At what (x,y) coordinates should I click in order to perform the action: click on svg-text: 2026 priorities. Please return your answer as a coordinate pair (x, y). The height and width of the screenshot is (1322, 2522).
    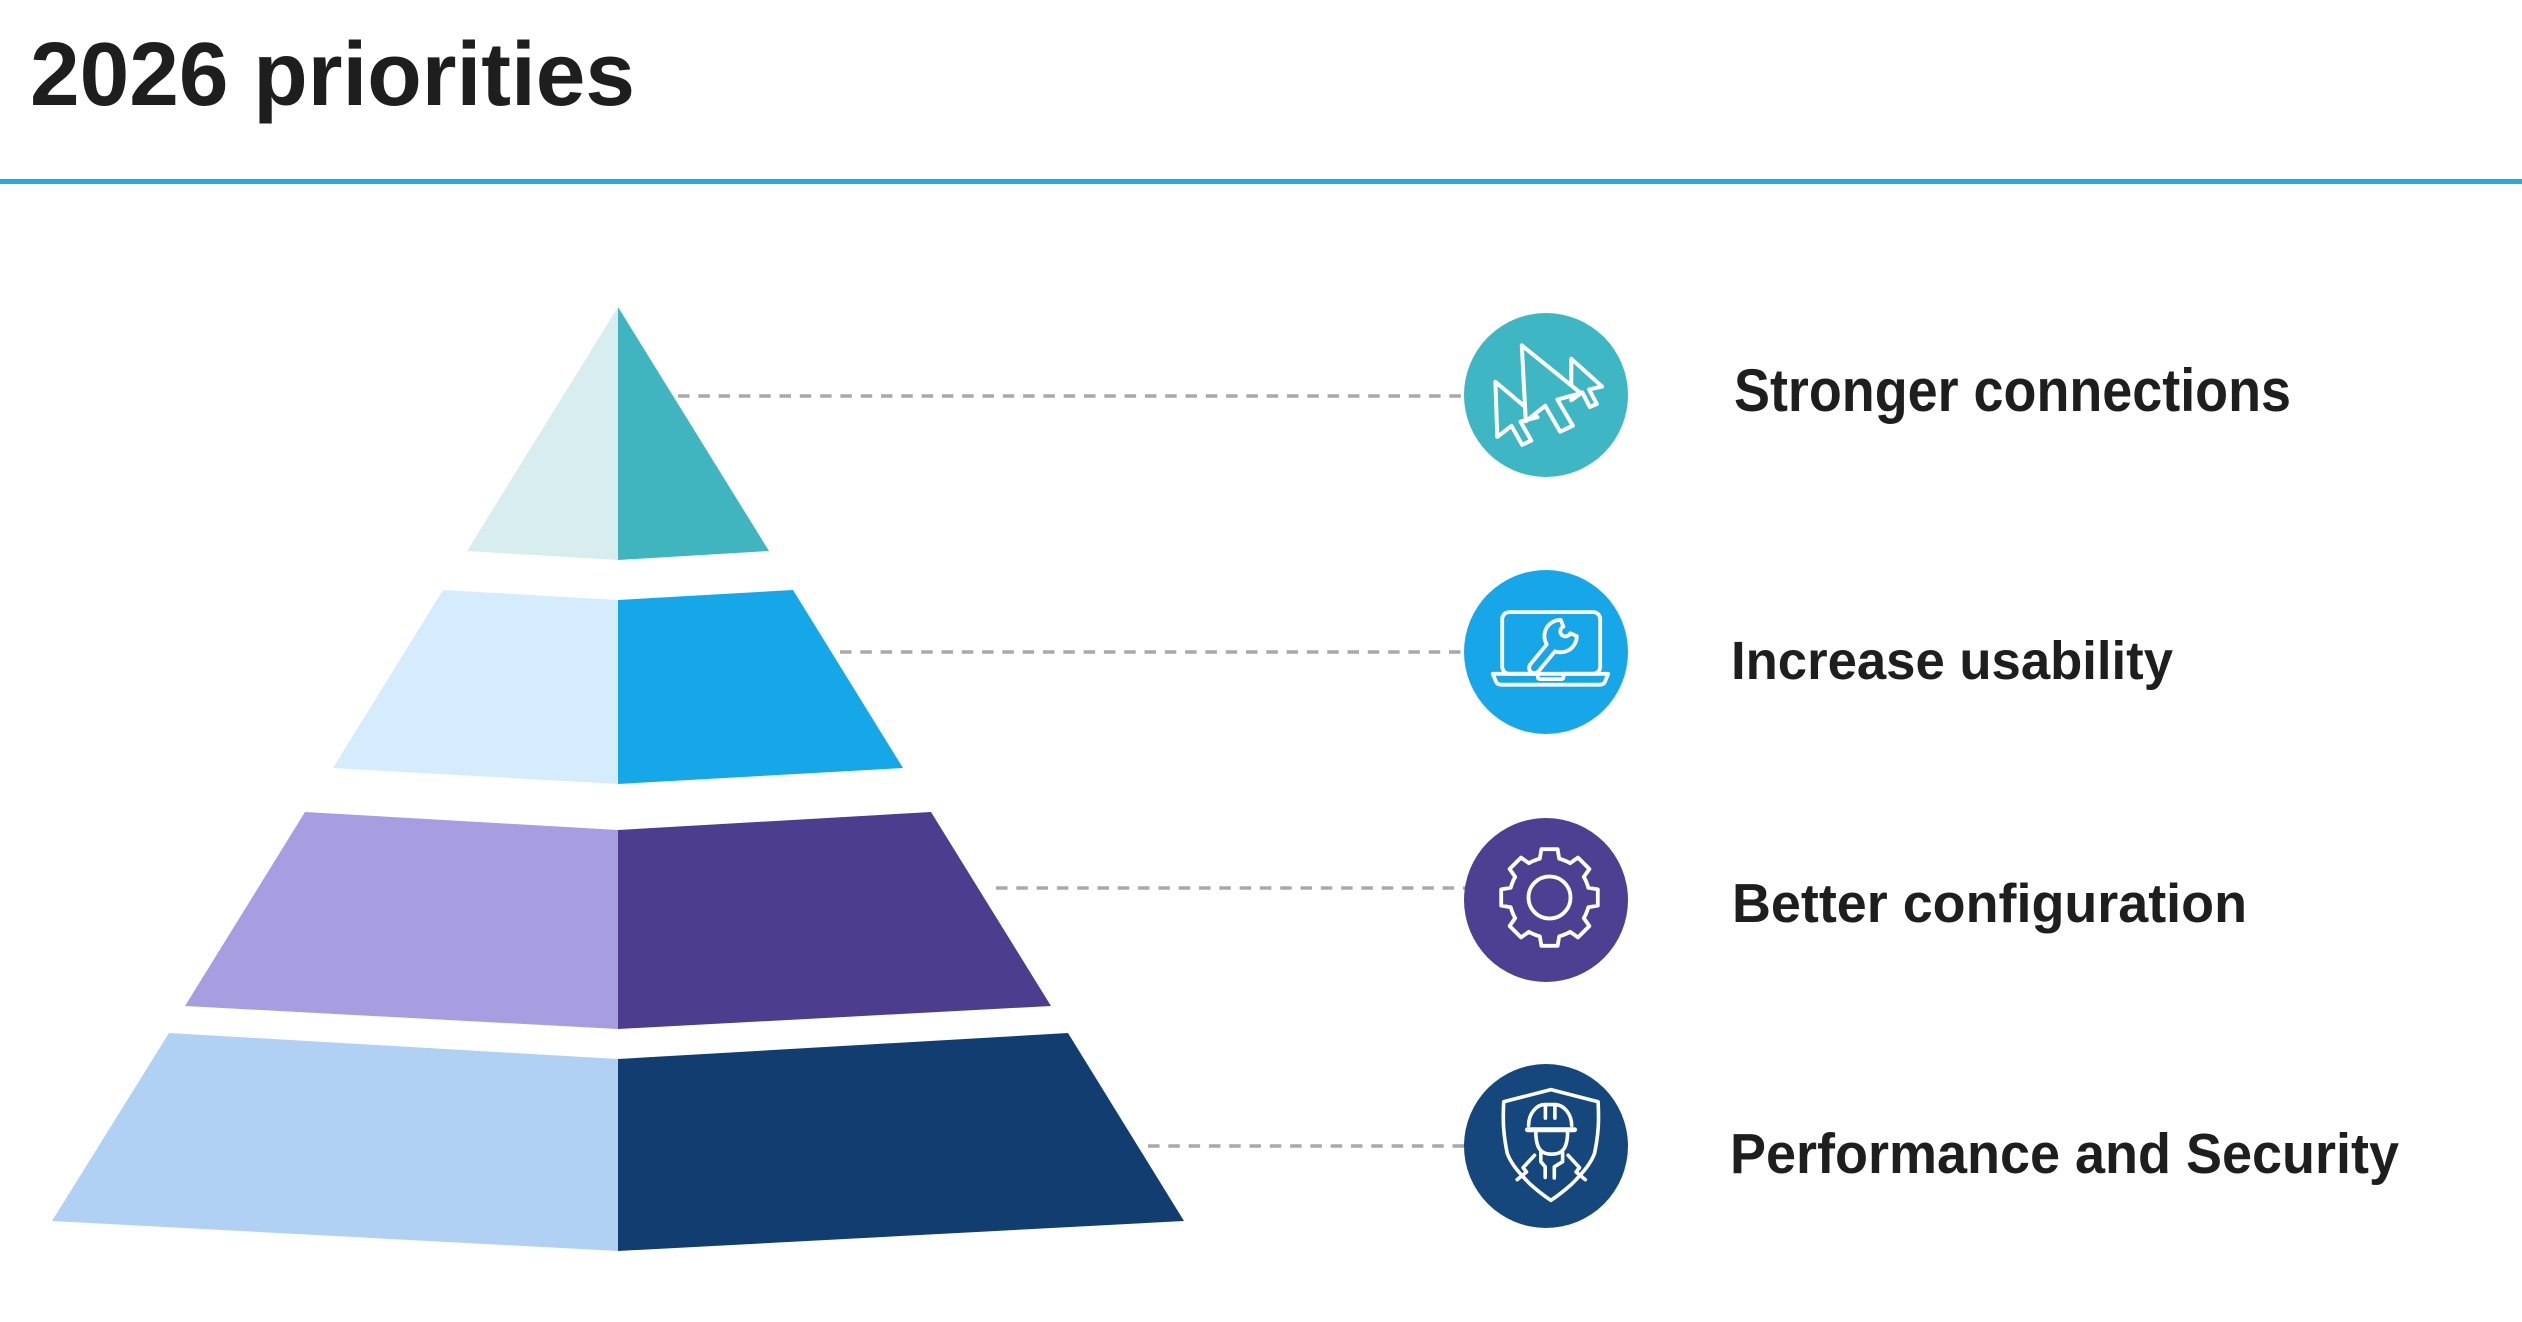
    Looking at the image, I should click on (332, 75).